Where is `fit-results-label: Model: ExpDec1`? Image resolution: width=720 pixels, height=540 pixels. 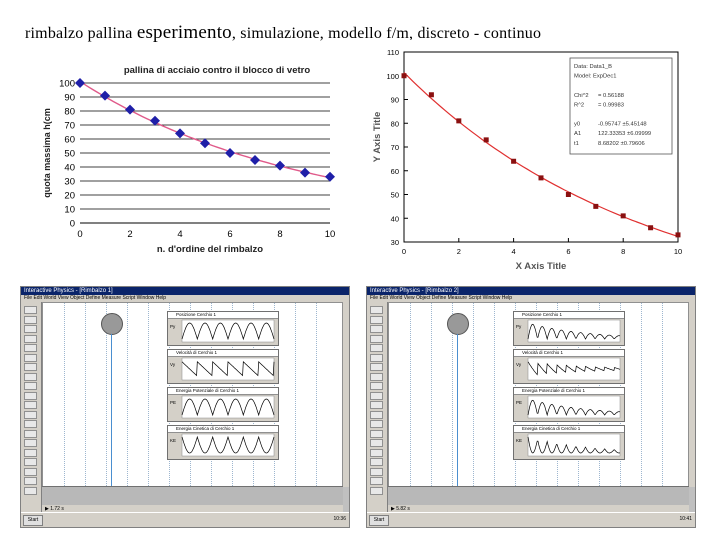 fit-results-label: Model: ExpDec1 is located at coordinates (595, 77).